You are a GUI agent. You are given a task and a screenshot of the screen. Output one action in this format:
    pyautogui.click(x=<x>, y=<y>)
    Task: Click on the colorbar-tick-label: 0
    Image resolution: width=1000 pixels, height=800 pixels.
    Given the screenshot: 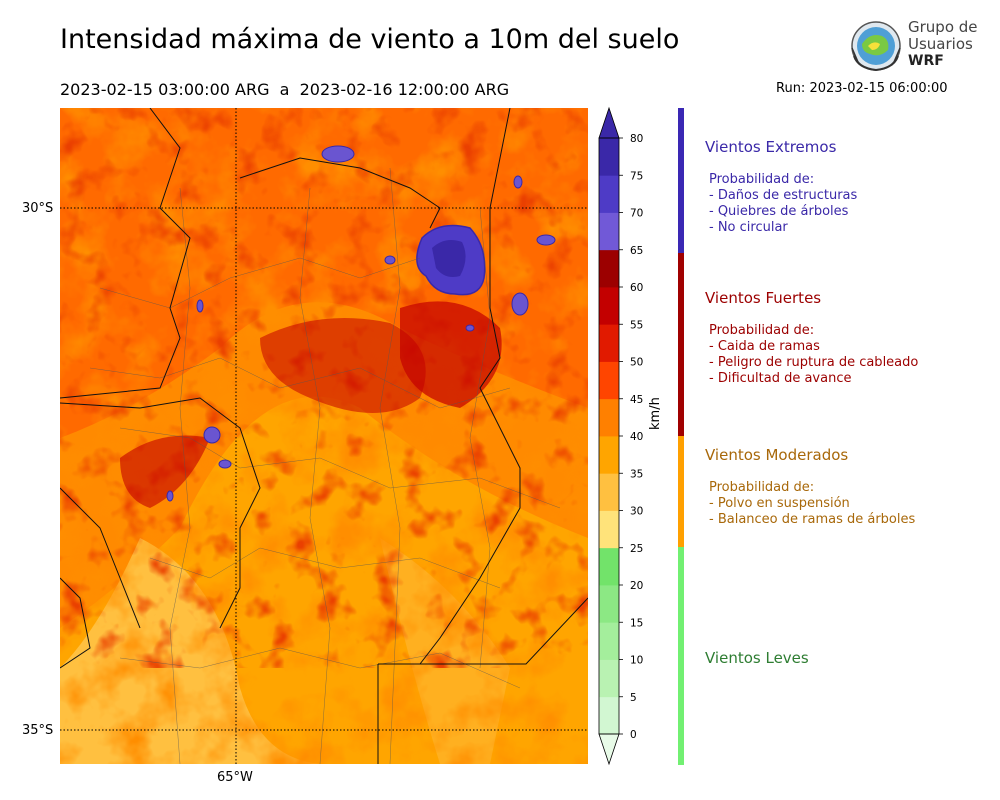 What is the action you would take?
    pyautogui.click(x=633, y=735)
    